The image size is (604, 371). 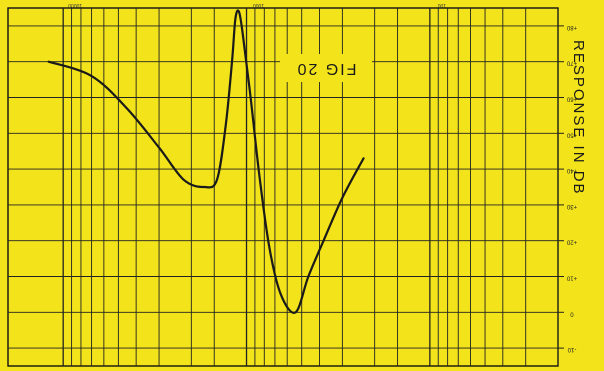 I want to click on title-backdrop, so click(x=326, y=68).